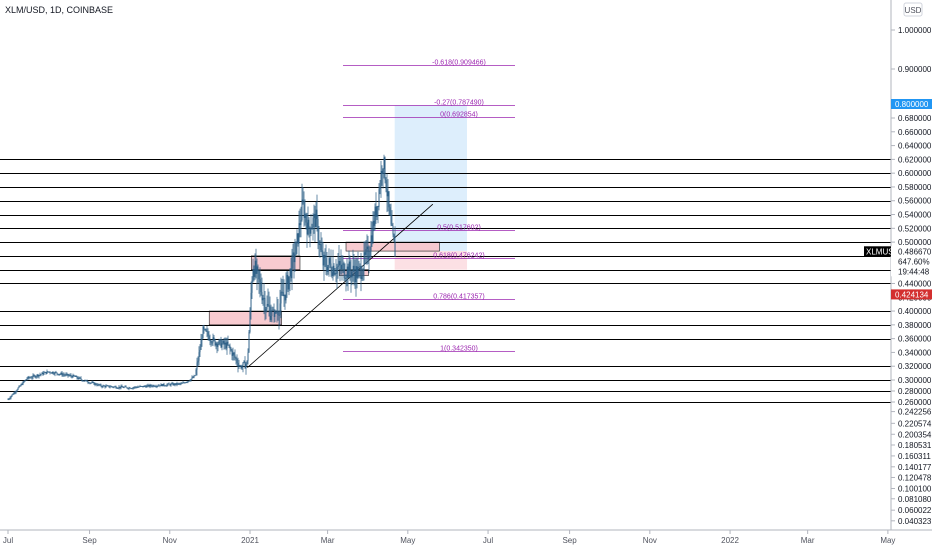 This screenshot has height=550, width=932. I want to click on y-tick-label-22: 0.360000, so click(915, 339).